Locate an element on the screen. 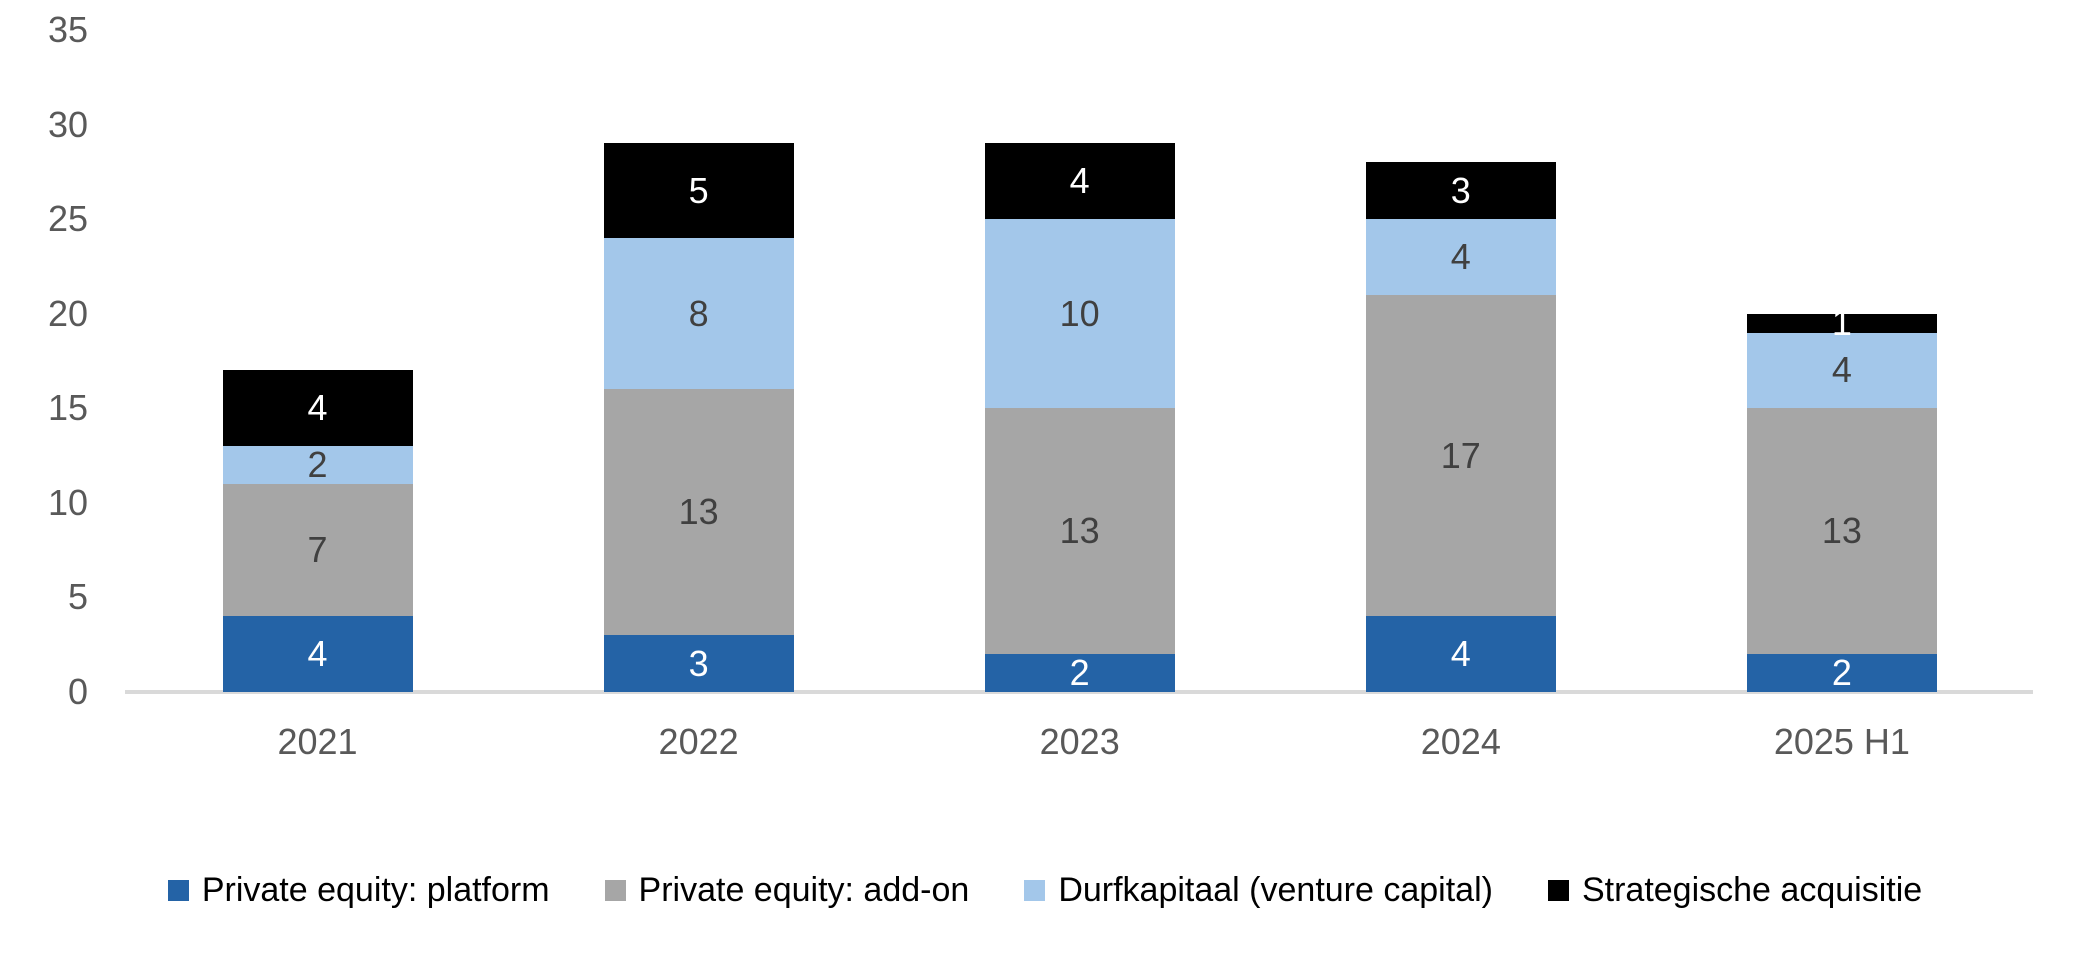  bar-segment: 17 is located at coordinates (1460, 455).